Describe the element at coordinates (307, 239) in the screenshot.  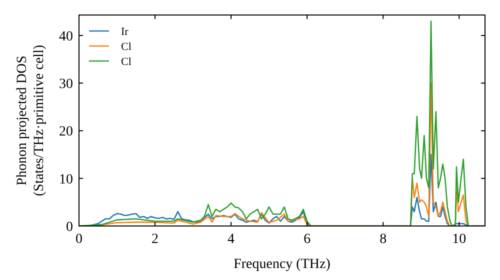
I see `x-tick-label: 6` at that location.